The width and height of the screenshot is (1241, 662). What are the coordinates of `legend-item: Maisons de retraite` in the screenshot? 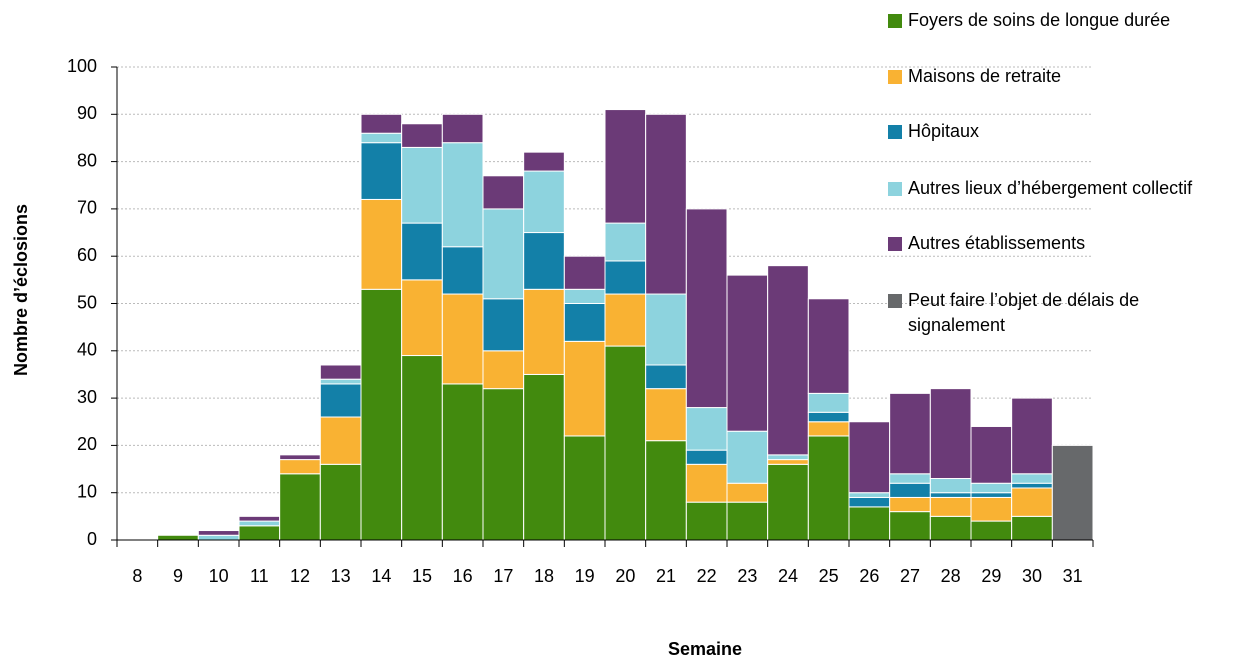 It's located at (1058, 76).